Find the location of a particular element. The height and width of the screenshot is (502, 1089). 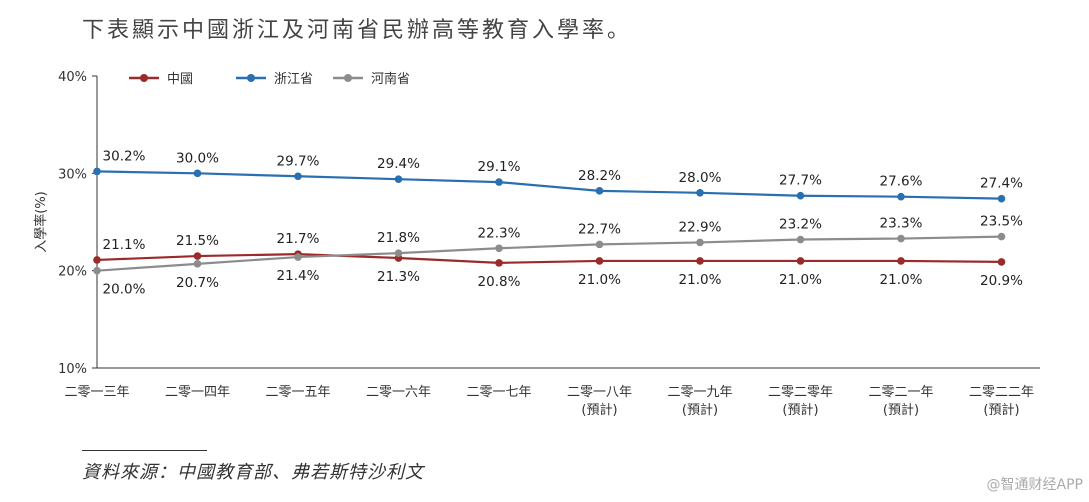

x-tick-label: 二零二零年 is located at coordinates (800, 392).